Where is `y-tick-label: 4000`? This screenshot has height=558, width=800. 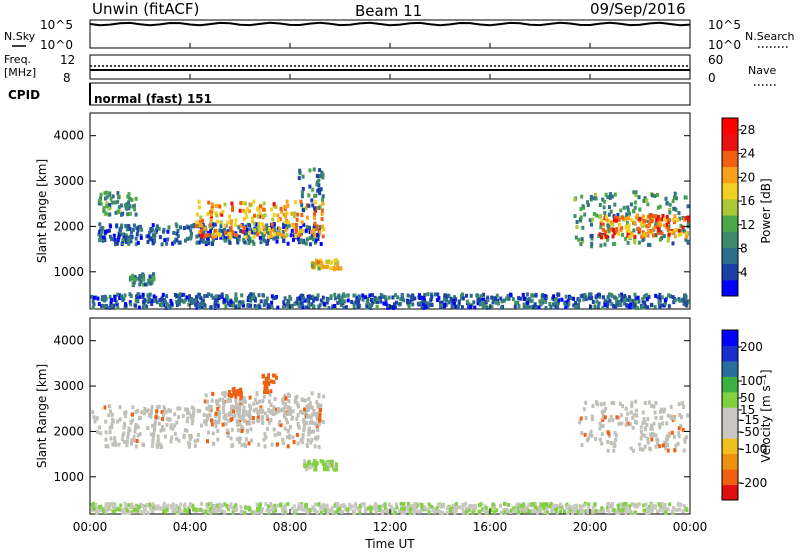 y-tick-label: 4000 is located at coordinates (68, 341).